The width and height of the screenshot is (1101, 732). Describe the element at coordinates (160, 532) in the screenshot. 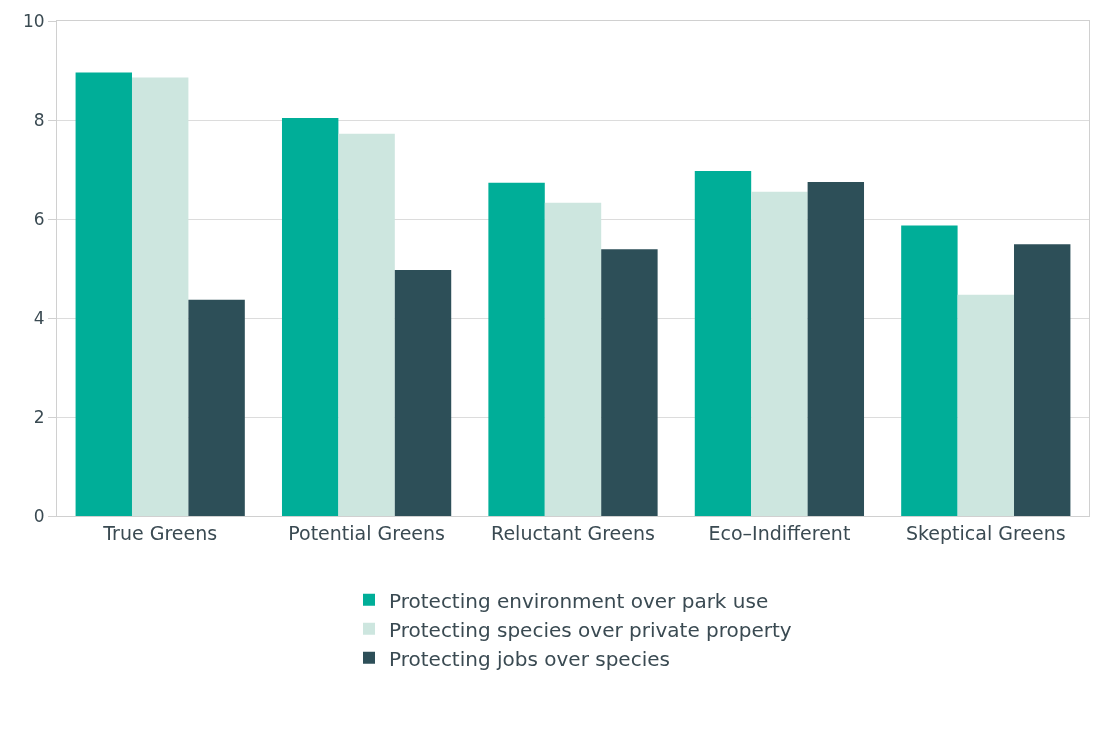

I see `x-tick-label: True Greens` at that location.